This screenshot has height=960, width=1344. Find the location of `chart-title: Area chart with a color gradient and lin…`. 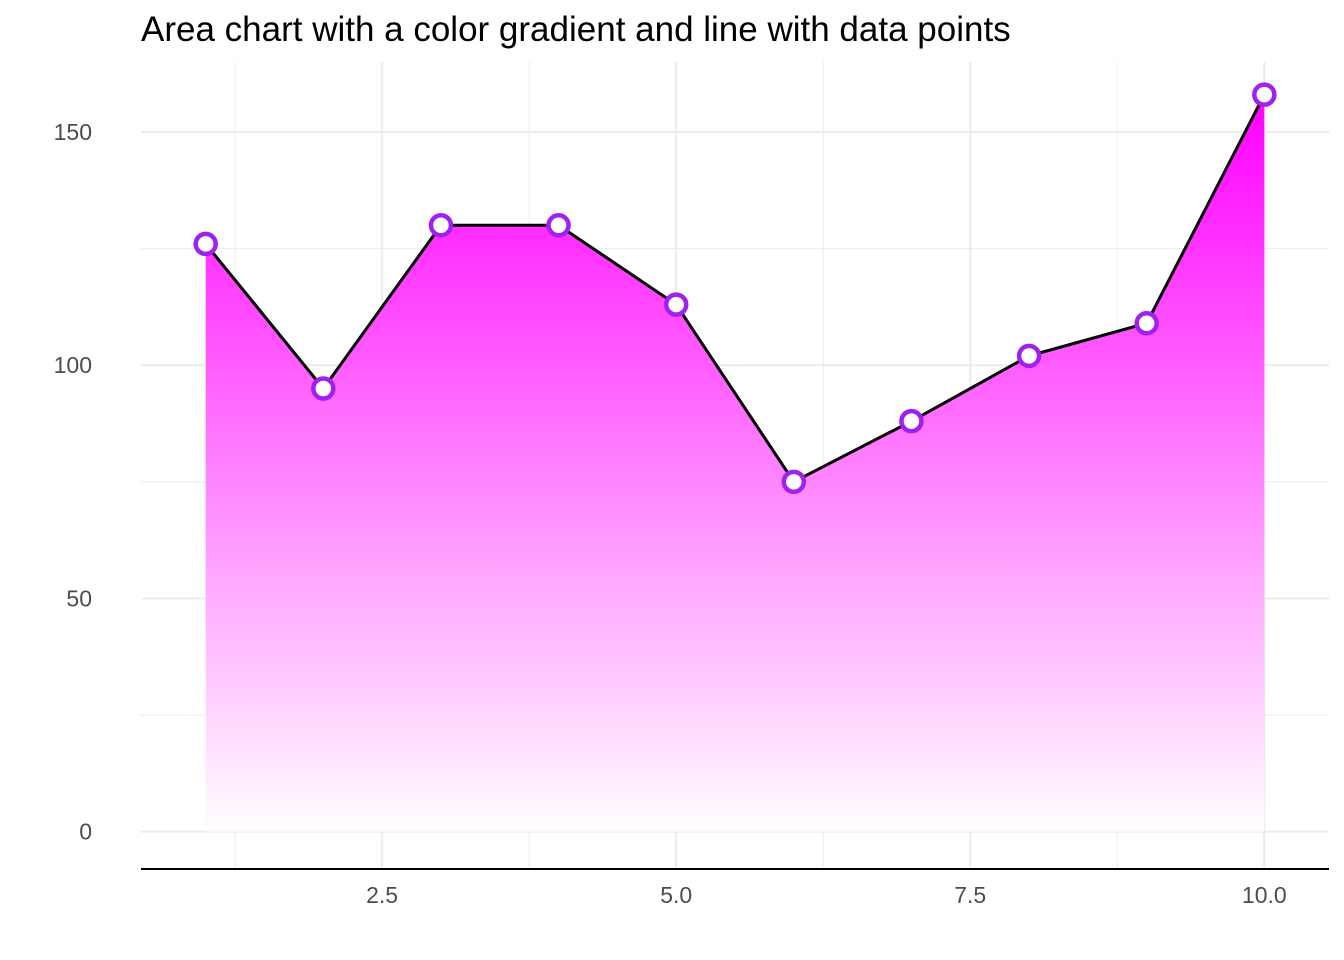

chart-title: Area chart with a color gradient and lin… is located at coordinates (576, 29).